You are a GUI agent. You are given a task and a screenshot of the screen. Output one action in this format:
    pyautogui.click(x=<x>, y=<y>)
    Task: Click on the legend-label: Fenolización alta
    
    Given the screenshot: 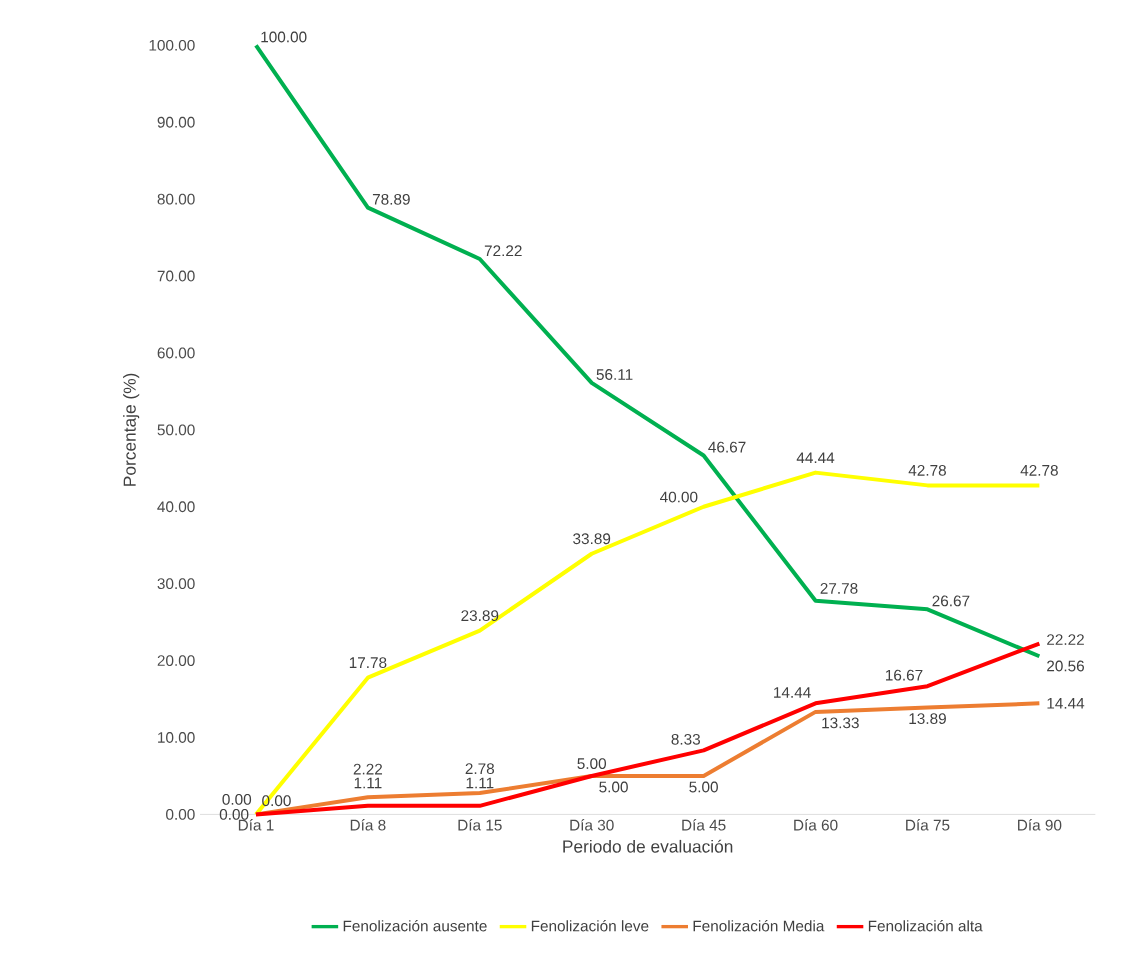 What is the action you would take?
    pyautogui.click(x=925, y=925)
    